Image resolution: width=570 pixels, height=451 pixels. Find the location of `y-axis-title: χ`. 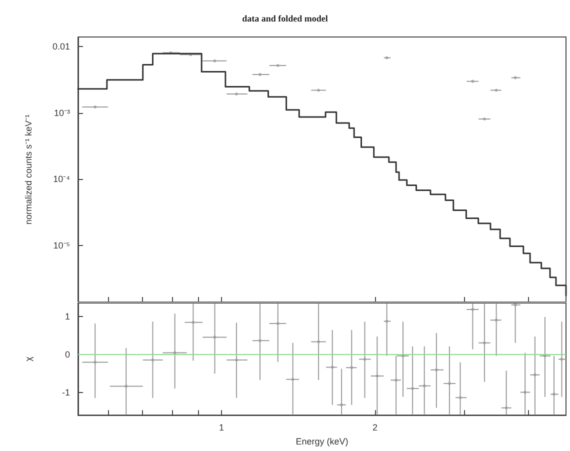

y-axis-title: χ is located at coordinates (29, 359).